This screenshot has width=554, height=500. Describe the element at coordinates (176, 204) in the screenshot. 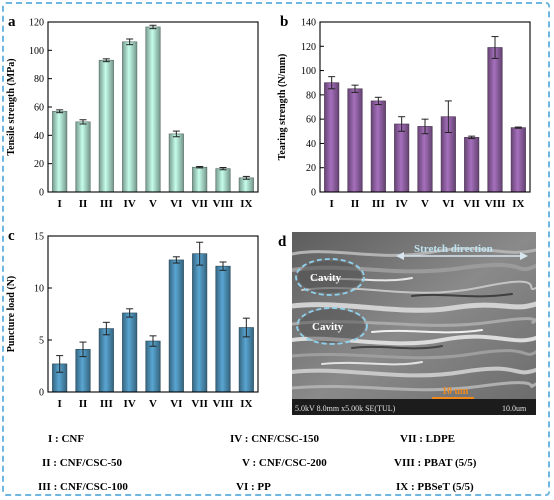

I see `x-tick-label-a-VI: VI` at that location.